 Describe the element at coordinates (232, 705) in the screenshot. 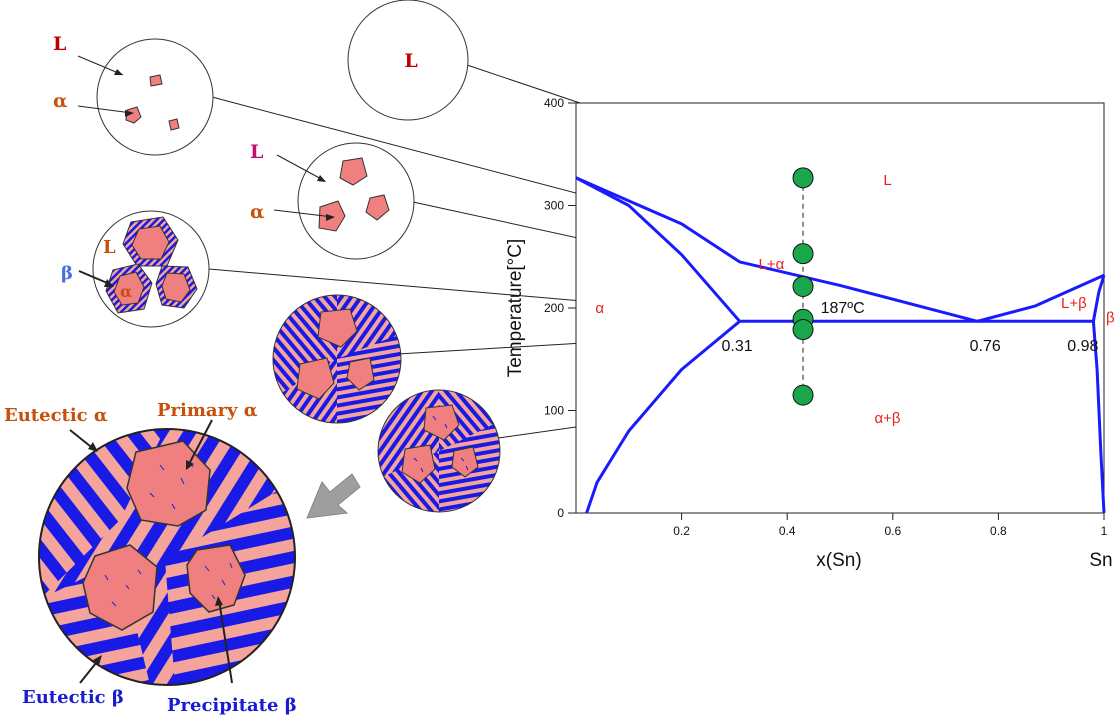

I see `precipitate-beta-label: Precipitate β` at that location.